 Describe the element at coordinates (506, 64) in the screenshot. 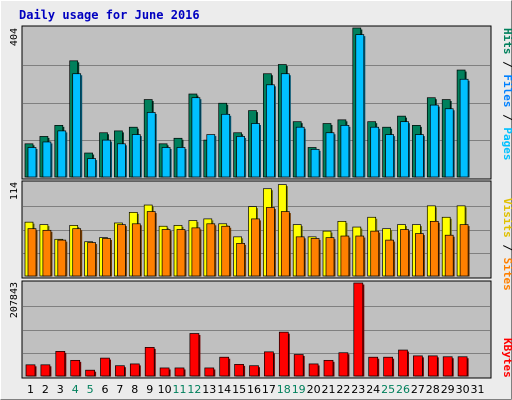

I see `legend-sep-1: /` at that location.